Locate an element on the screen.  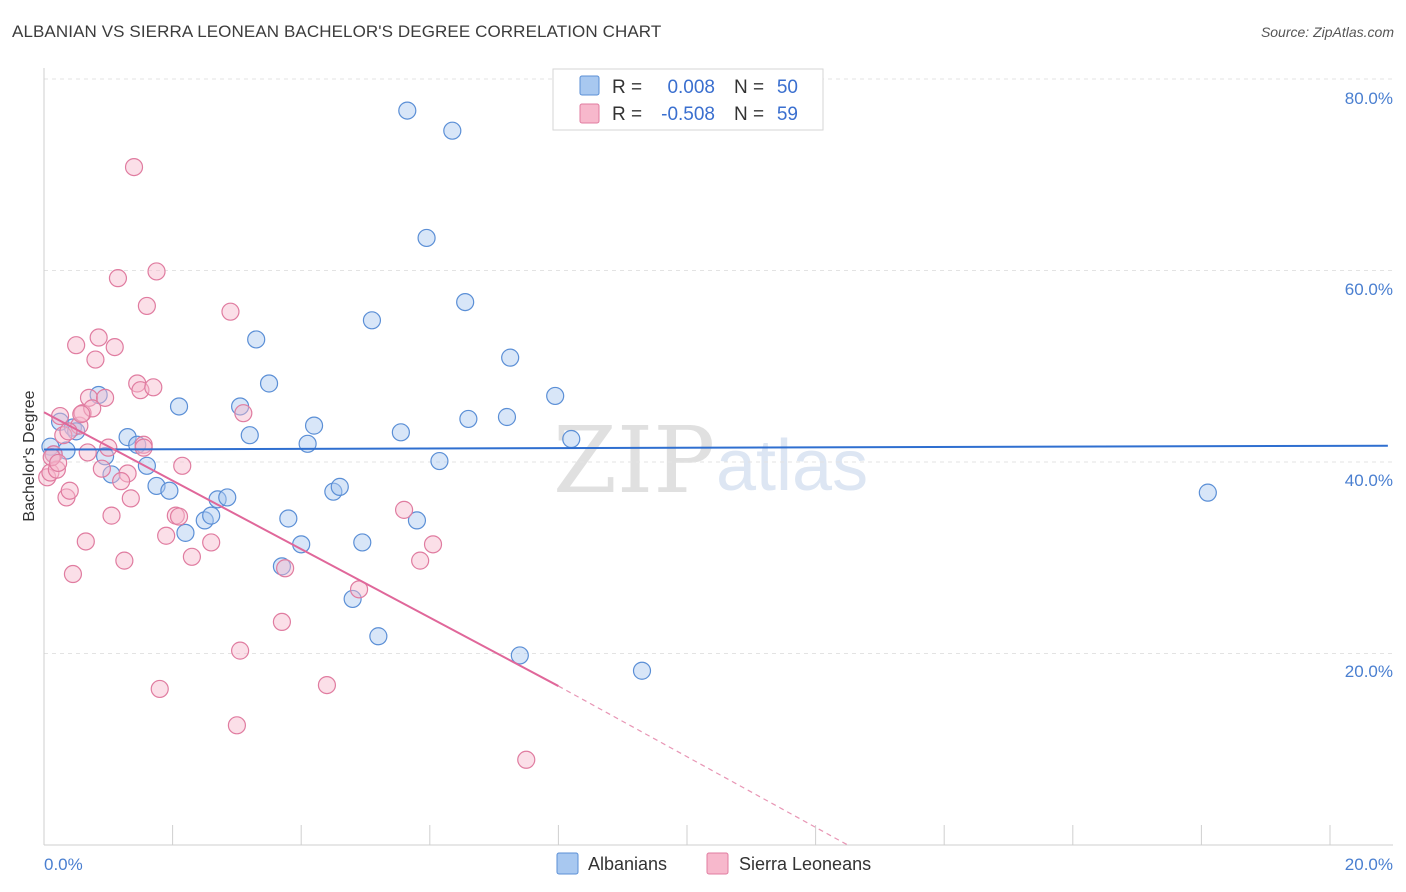
y-tick-label-40: 40.0% is located at coordinates (1369, 480).